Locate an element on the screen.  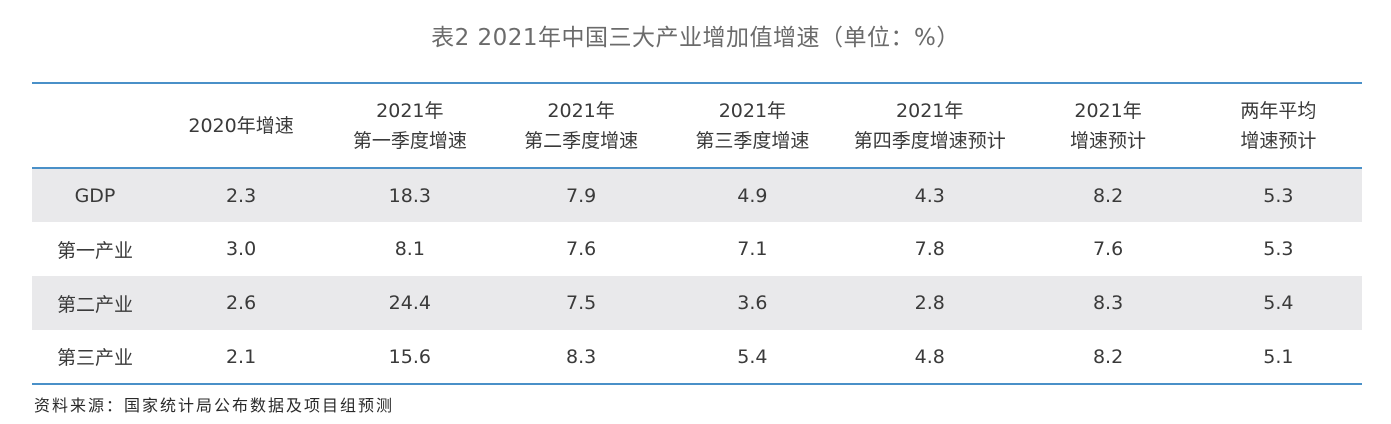
header-cell: 2021年 第三季度增速 is located at coordinates (752, 125).